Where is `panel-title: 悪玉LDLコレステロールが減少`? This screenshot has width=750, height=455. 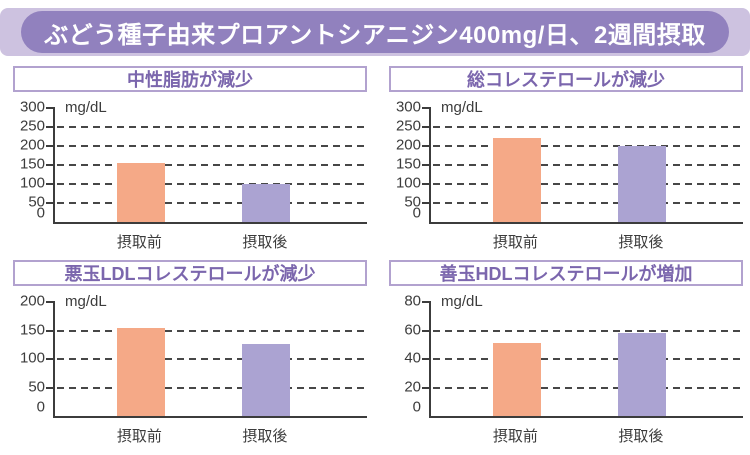 panel-title: 悪玉LDLコレステロールが減少 is located at coordinates (190, 274).